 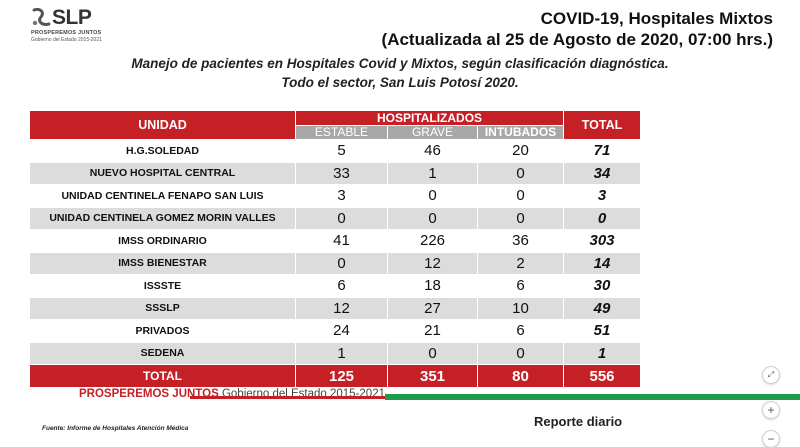 What do you see at coordinates (341, 331) in the screenshot?
I see `estable-value: 24` at bounding box center [341, 331].